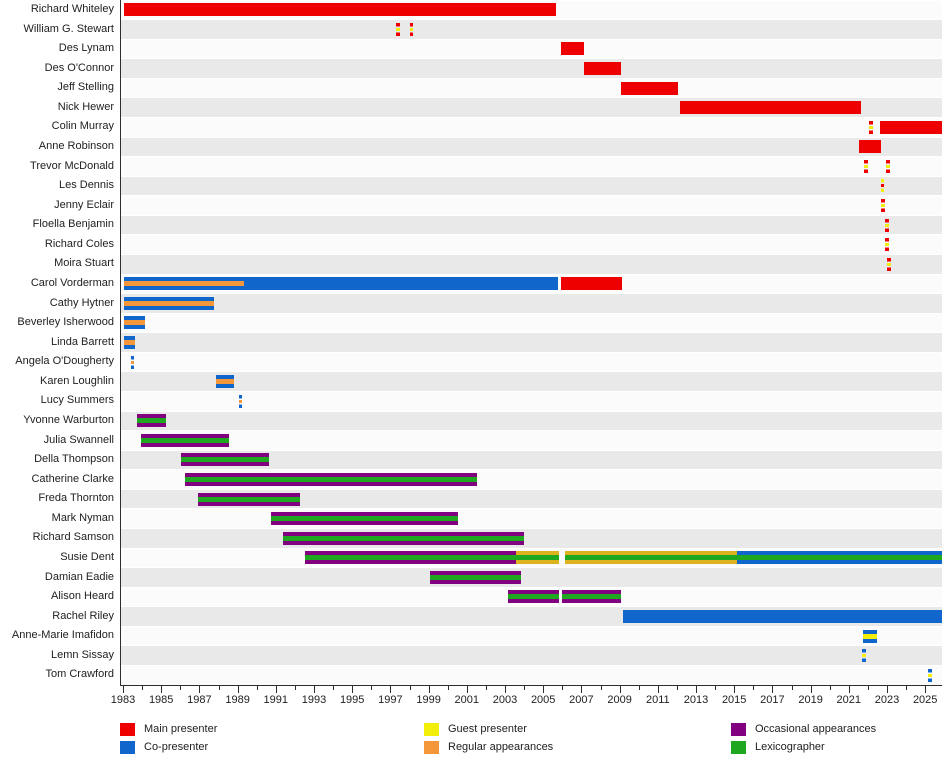 The height and width of the screenshot is (780, 950). I want to click on row-label: Catherine Clarke, so click(72, 478).